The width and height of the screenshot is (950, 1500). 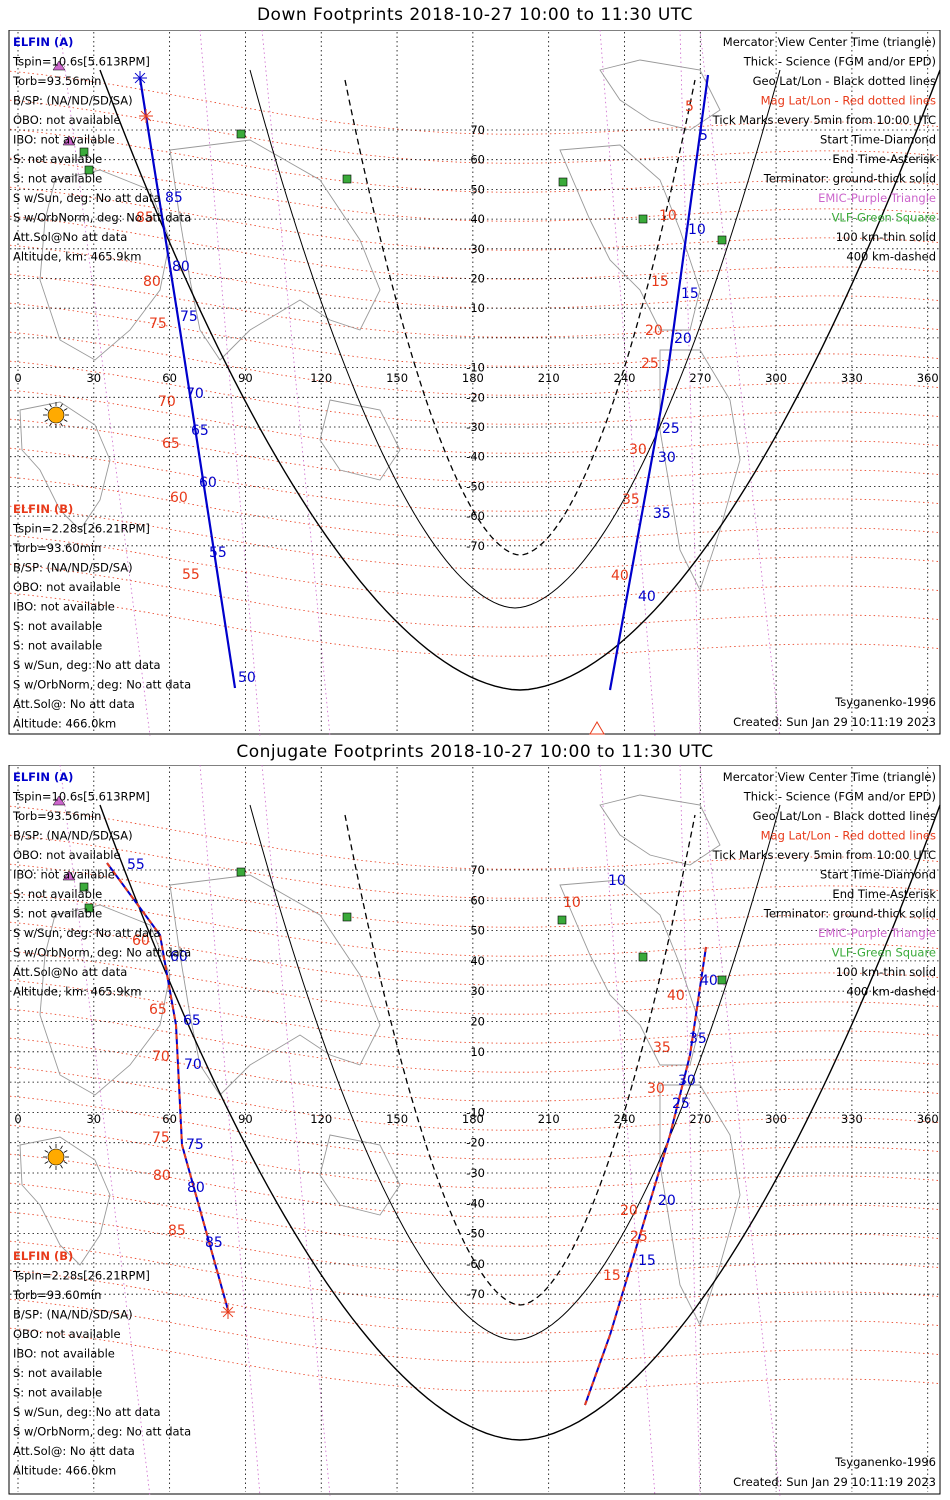 What do you see at coordinates (475, 1173) in the screenshot?
I see `lat-tick-label: -30` at bounding box center [475, 1173].